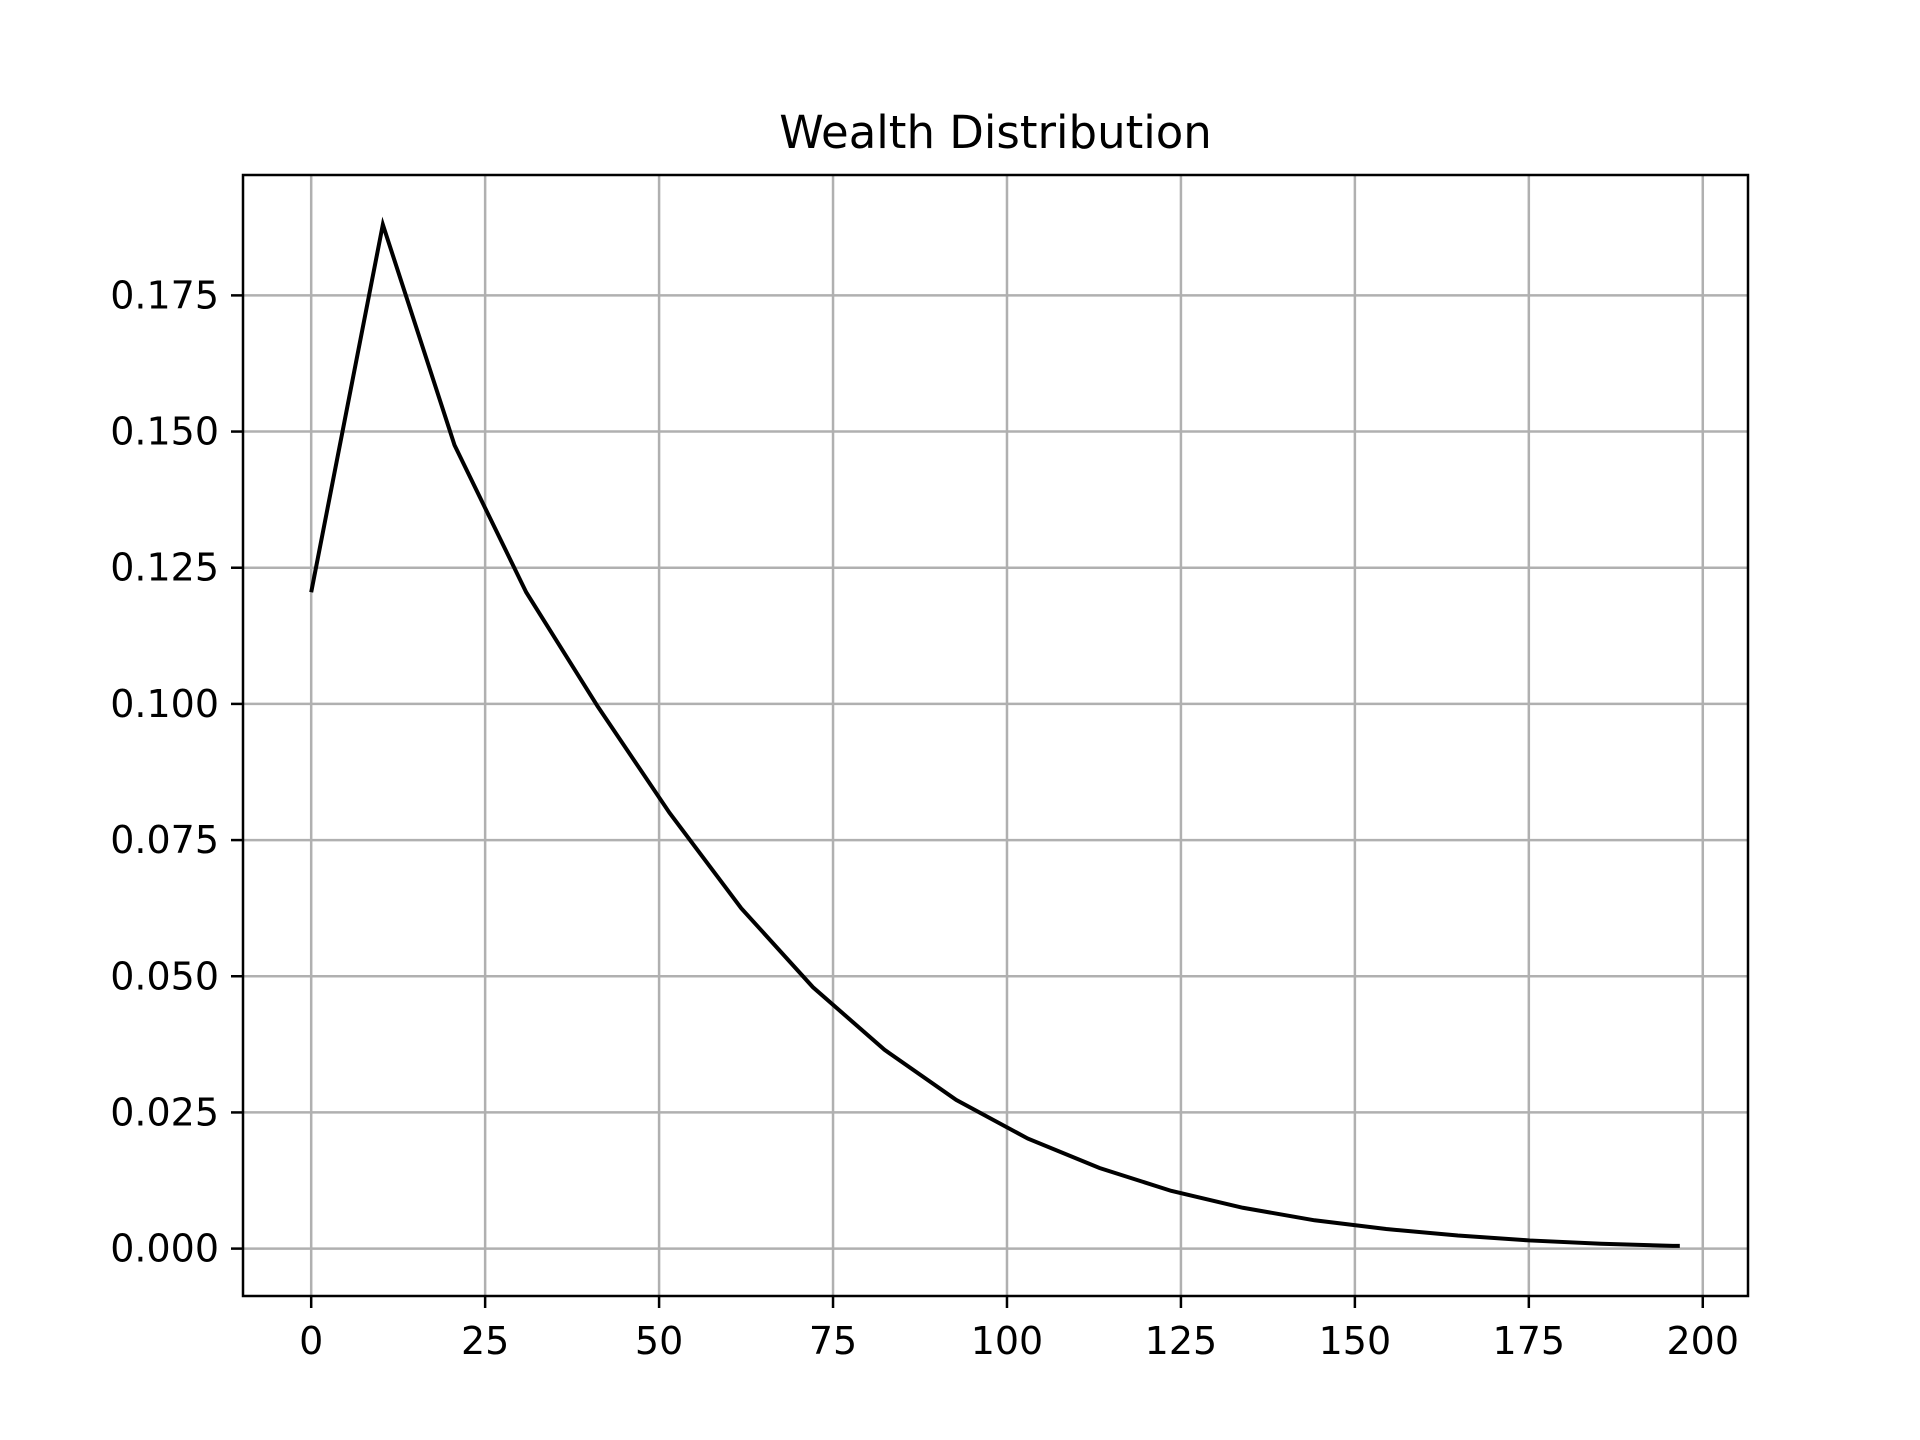 Image resolution: width=1920 pixels, height=1440 pixels. What do you see at coordinates (659, 1341) in the screenshot?
I see `x-tick-label: 50` at bounding box center [659, 1341].